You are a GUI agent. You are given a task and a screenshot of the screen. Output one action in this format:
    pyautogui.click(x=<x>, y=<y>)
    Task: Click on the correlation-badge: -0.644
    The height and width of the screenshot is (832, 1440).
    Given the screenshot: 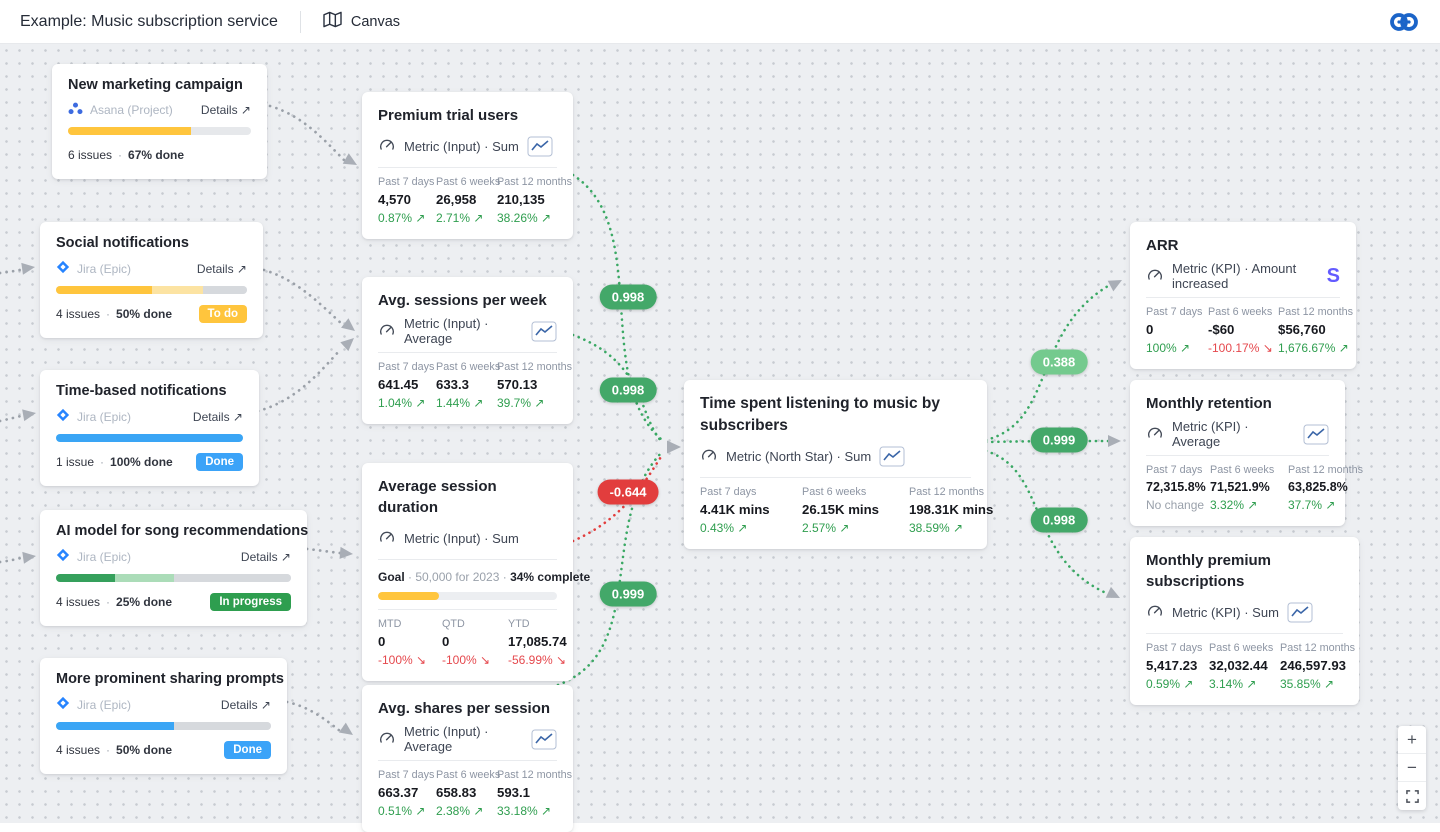 What is the action you would take?
    pyautogui.click(x=628, y=492)
    